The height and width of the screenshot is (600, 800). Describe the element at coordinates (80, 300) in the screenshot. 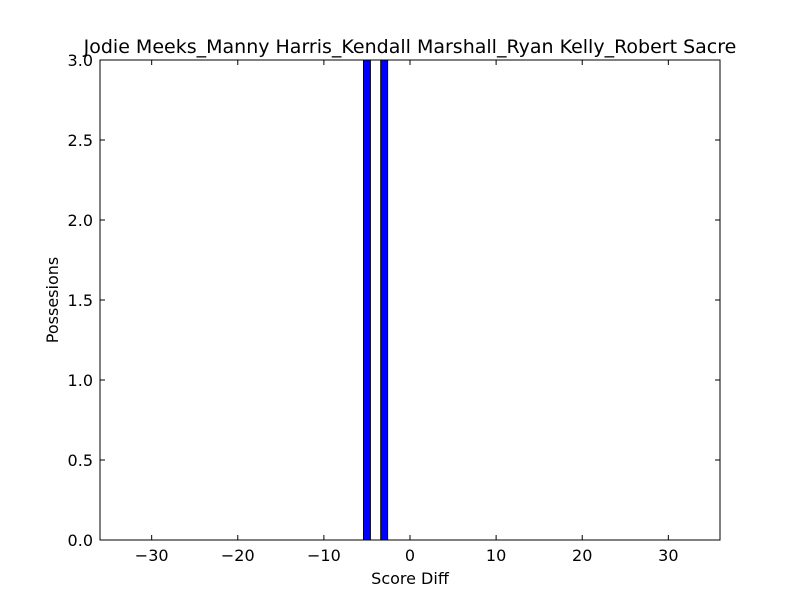

I see `y-tick-label: 1.5` at that location.